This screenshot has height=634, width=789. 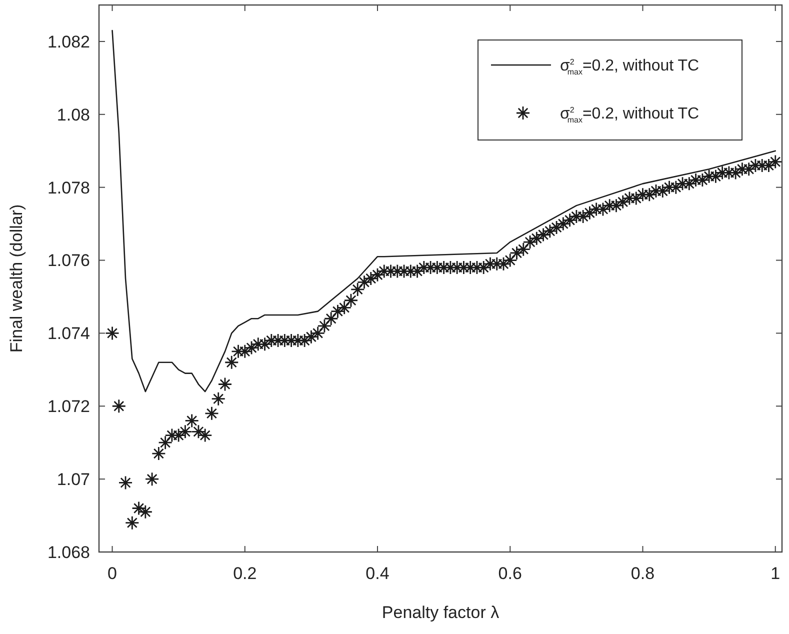 I want to click on x-tick-label: 0.4, so click(x=378, y=573).